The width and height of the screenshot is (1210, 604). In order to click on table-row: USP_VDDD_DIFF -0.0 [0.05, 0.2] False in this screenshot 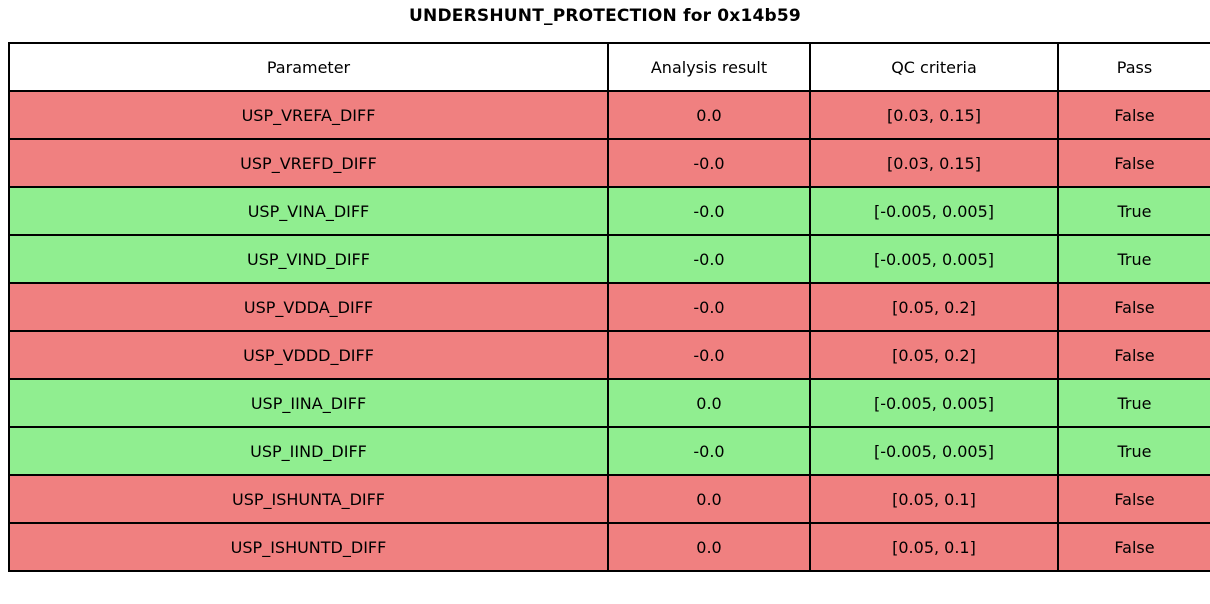, I will do `click(609, 355)`.